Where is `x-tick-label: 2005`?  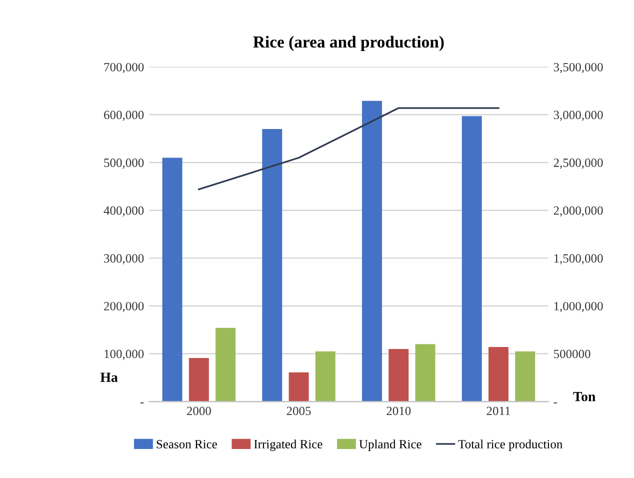
x-tick-label: 2005 is located at coordinates (298, 411).